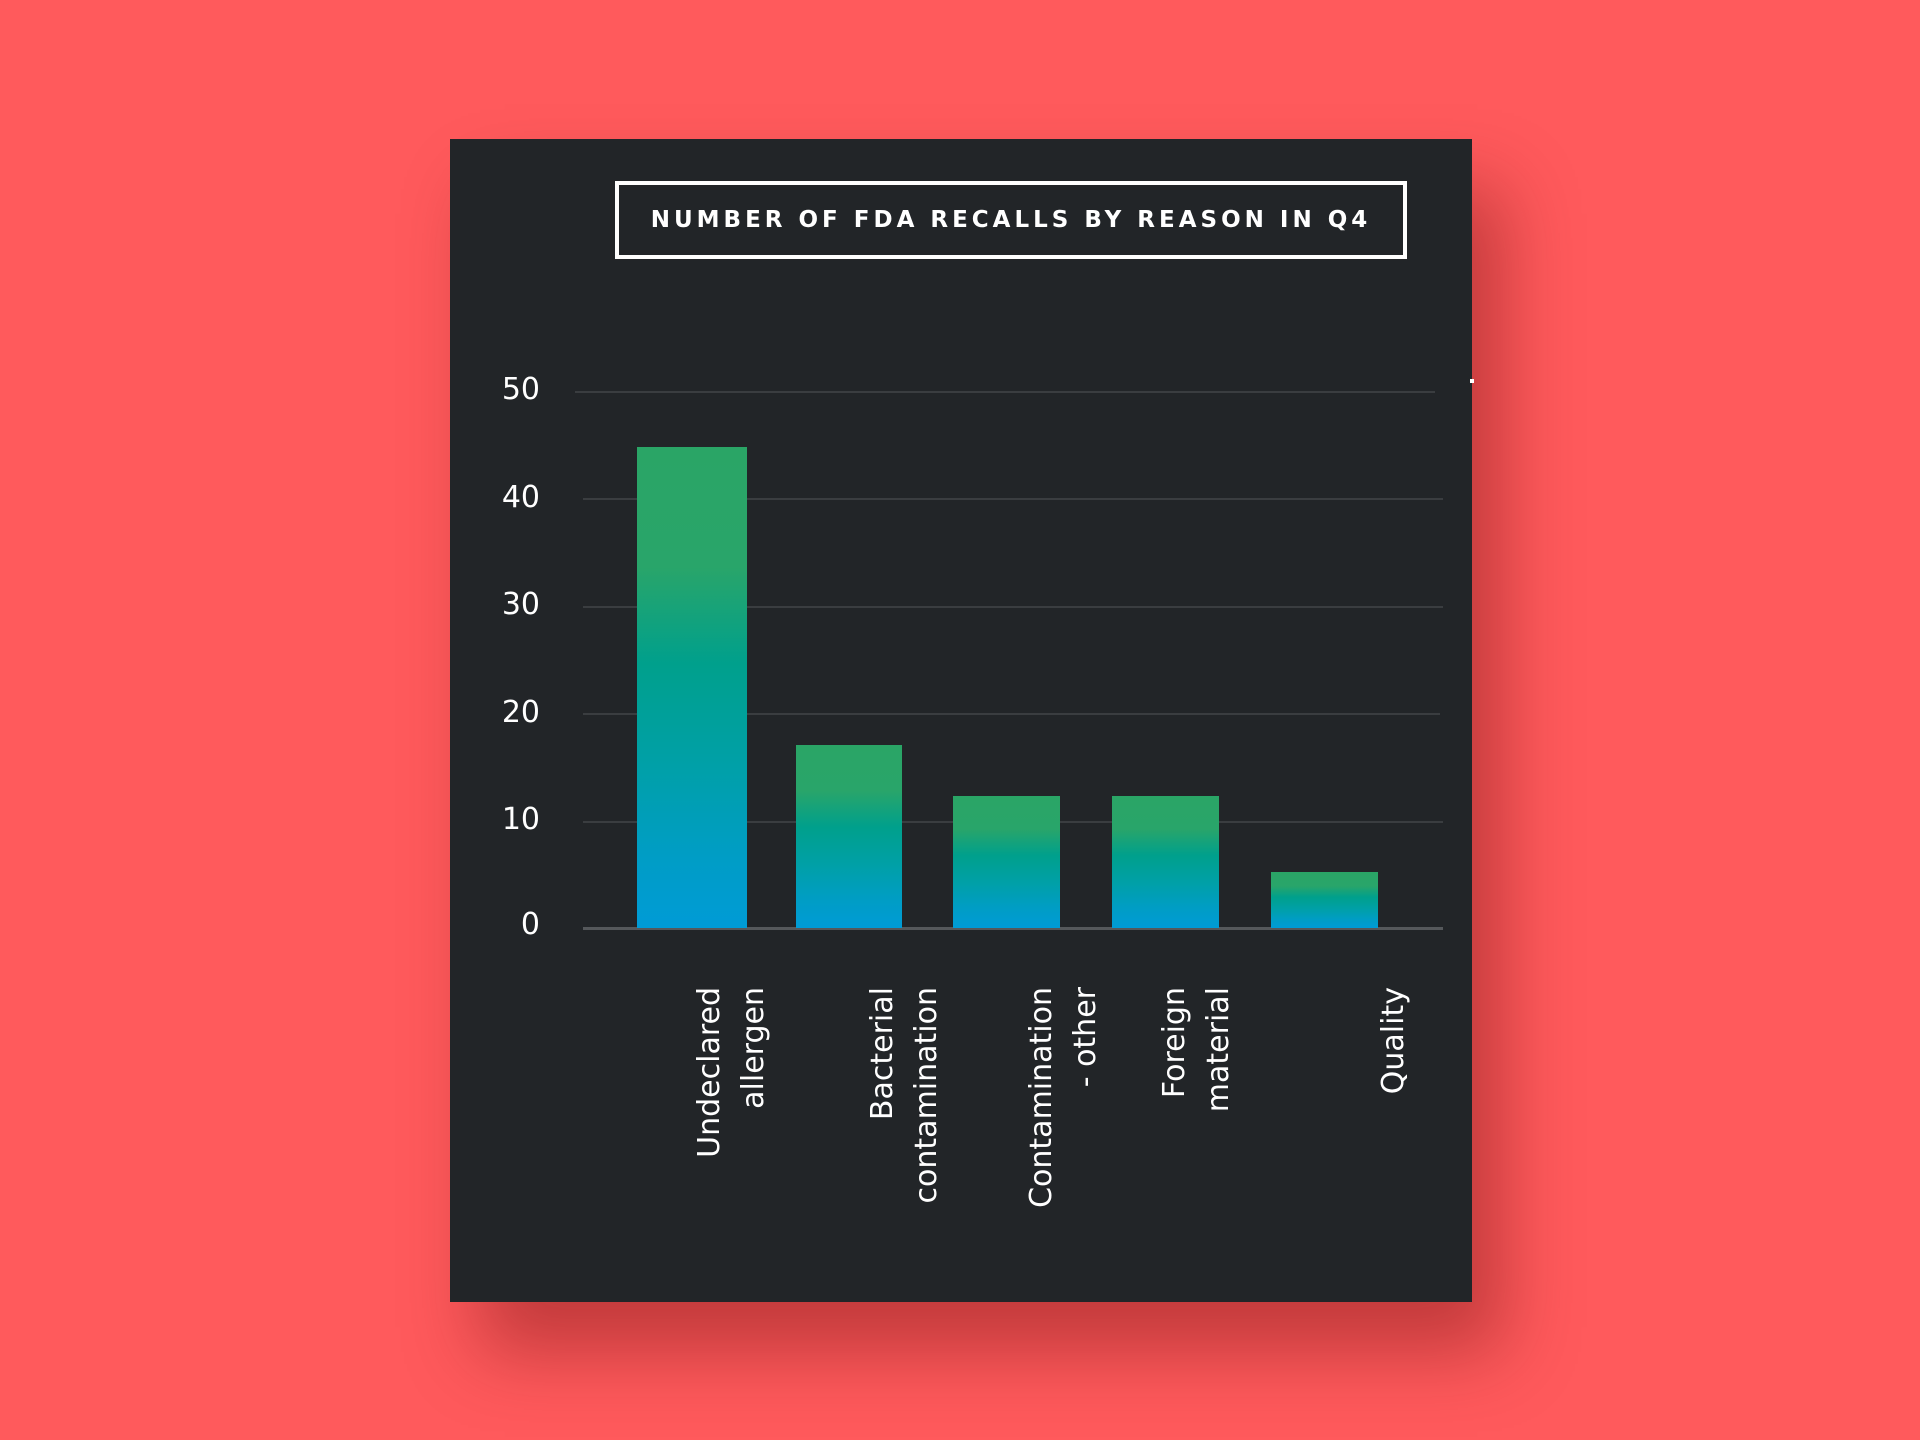 The width and height of the screenshot is (1920, 1440). I want to click on chart-title-box: NUMBER OF FDA RECALLS BY REASON IN Q4, so click(1011, 220).